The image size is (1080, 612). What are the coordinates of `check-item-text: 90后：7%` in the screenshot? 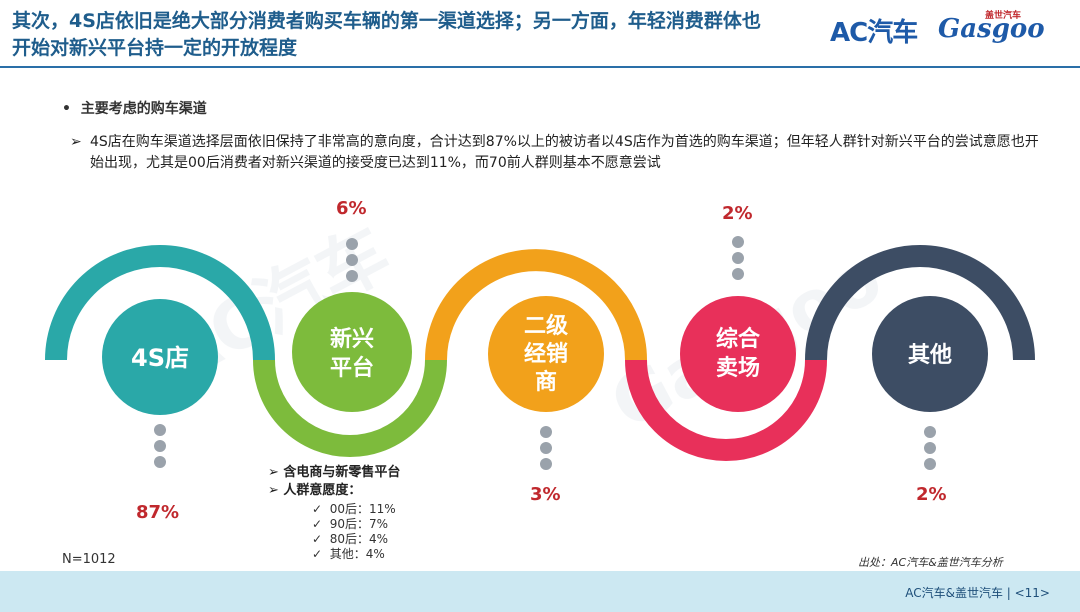 It's located at (358, 524).